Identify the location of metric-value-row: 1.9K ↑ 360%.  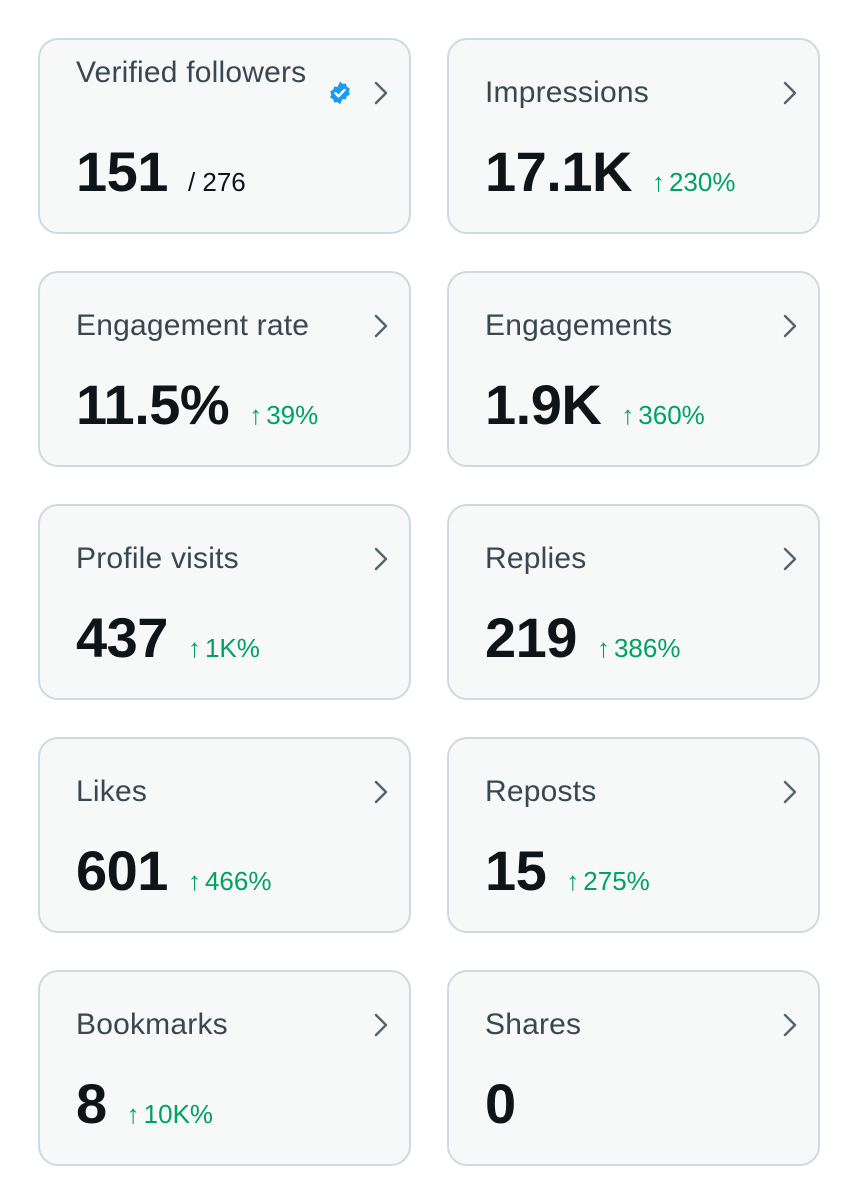
(595, 405).